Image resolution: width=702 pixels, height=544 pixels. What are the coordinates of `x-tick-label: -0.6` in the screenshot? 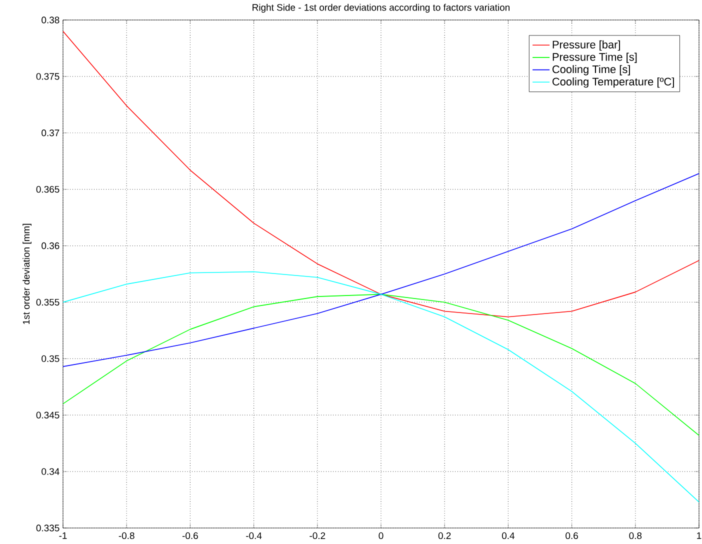 It's located at (190, 536).